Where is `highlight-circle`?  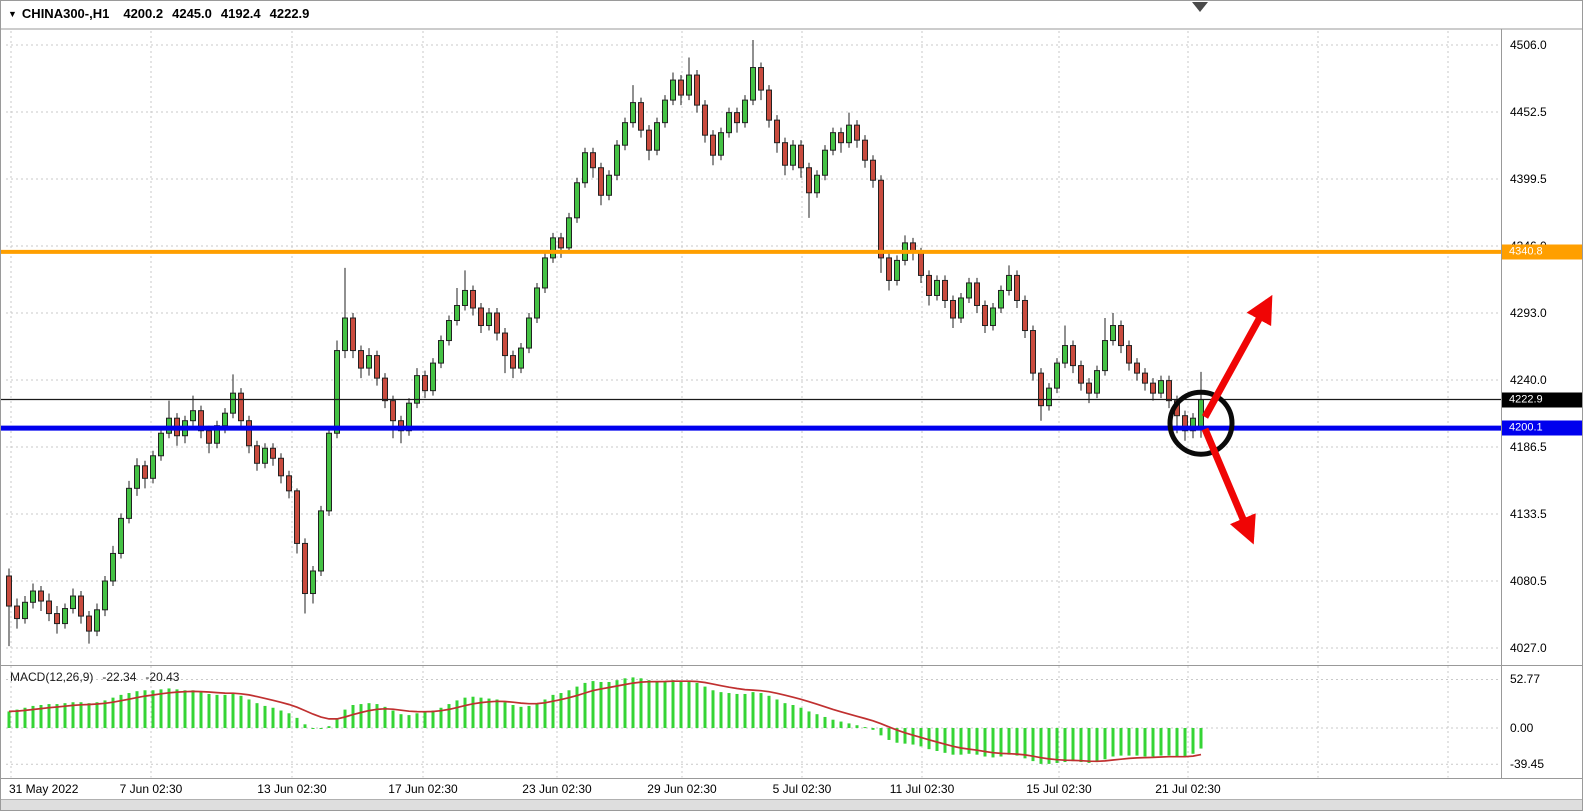
highlight-circle is located at coordinates (1201, 423).